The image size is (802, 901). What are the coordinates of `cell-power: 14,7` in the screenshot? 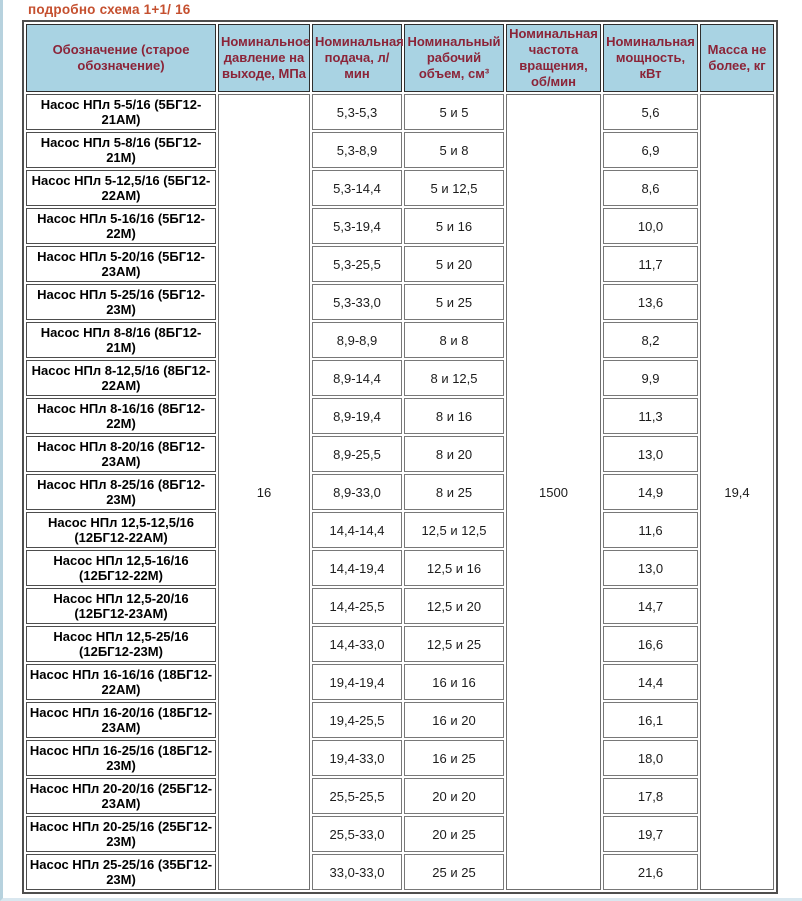 It's located at (650, 606).